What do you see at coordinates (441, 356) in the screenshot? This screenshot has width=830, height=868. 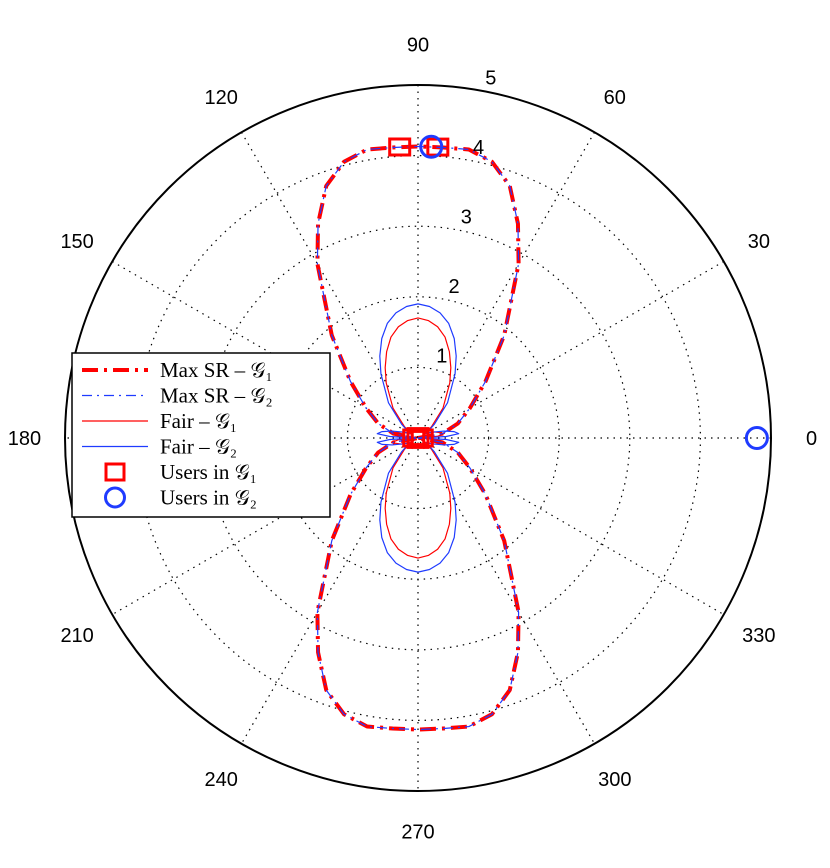 I see `r-tick-1: 1` at bounding box center [441, 356].